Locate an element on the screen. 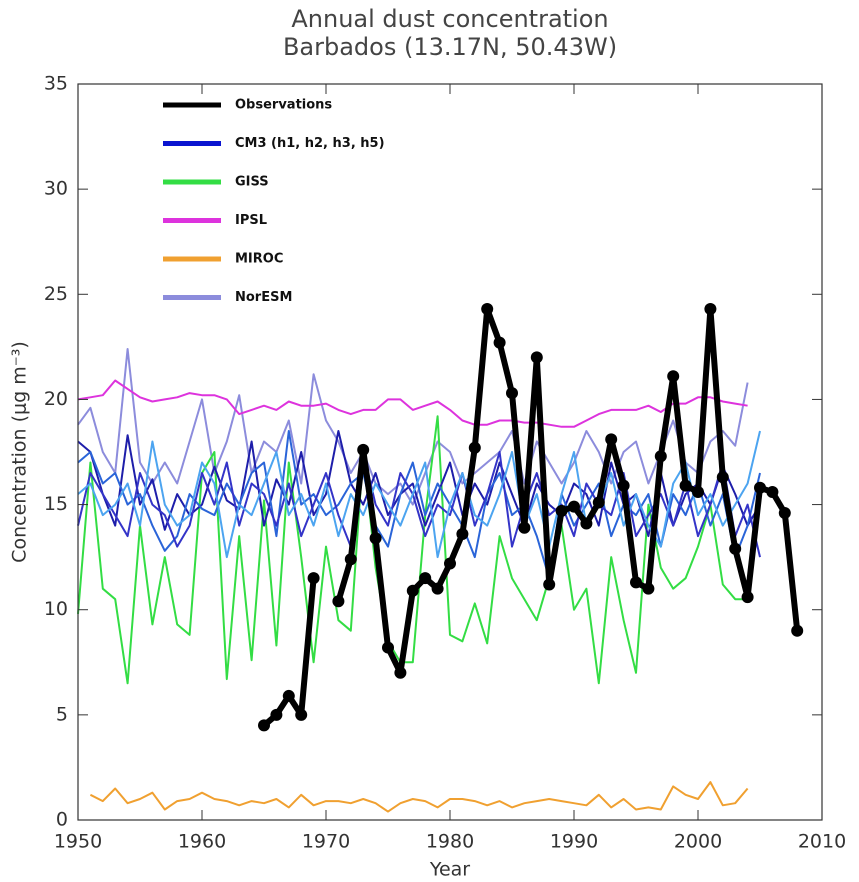 The image size is (859, 882). x-axis-label: Year is located at coordinates (449, 870).